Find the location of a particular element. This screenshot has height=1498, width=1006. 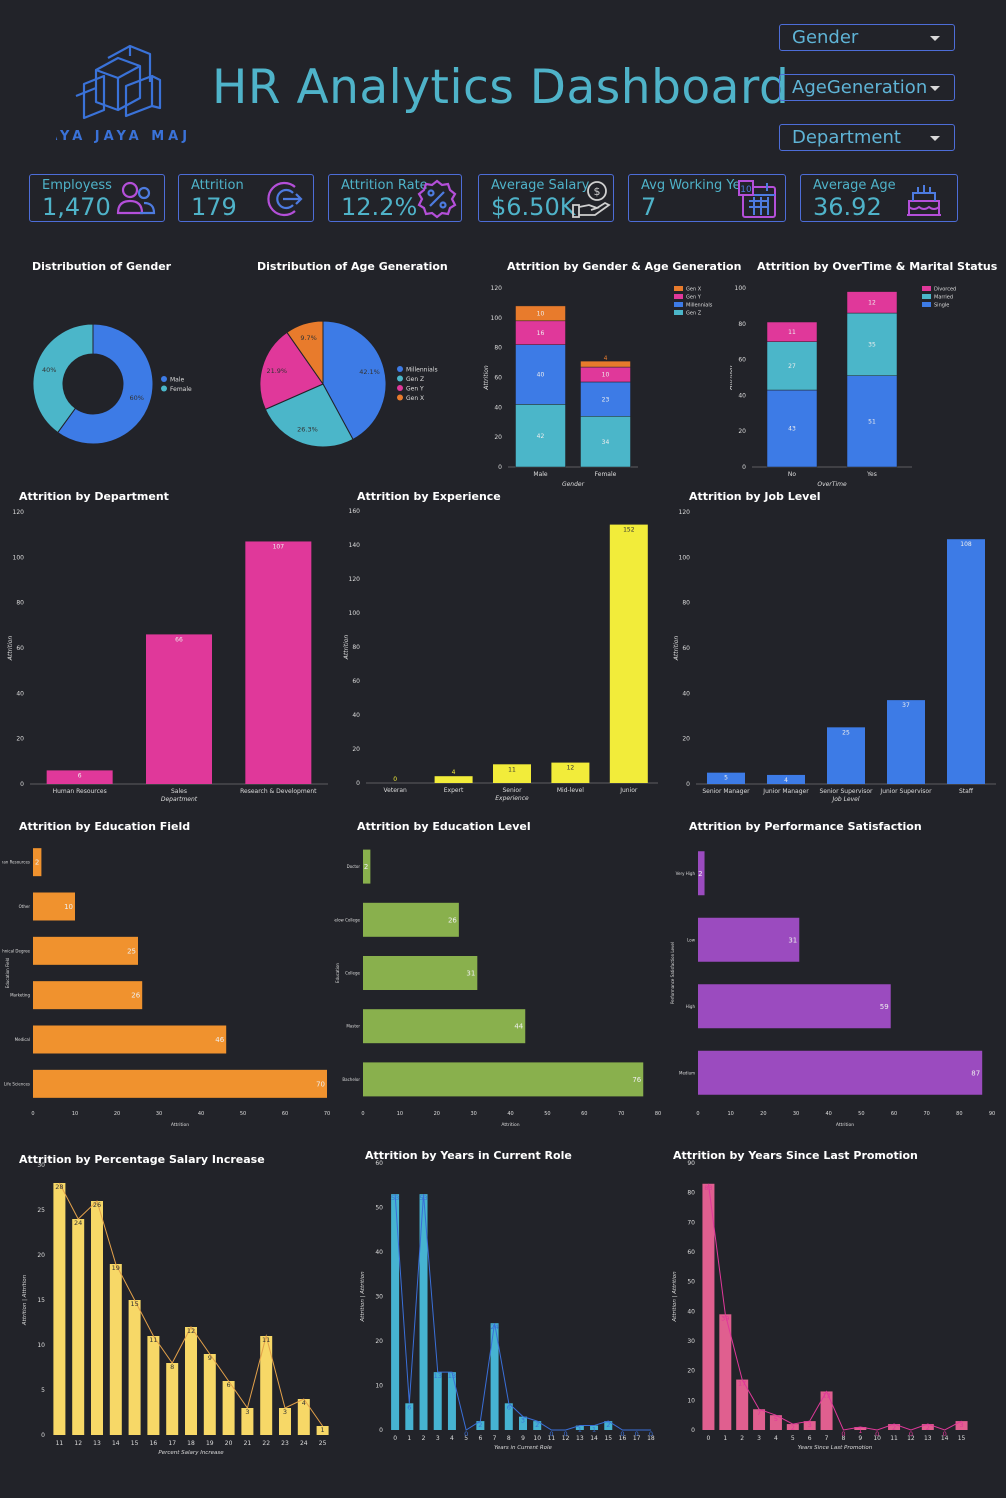

y-tick-label: 40 is located at coordinates (356, 715).